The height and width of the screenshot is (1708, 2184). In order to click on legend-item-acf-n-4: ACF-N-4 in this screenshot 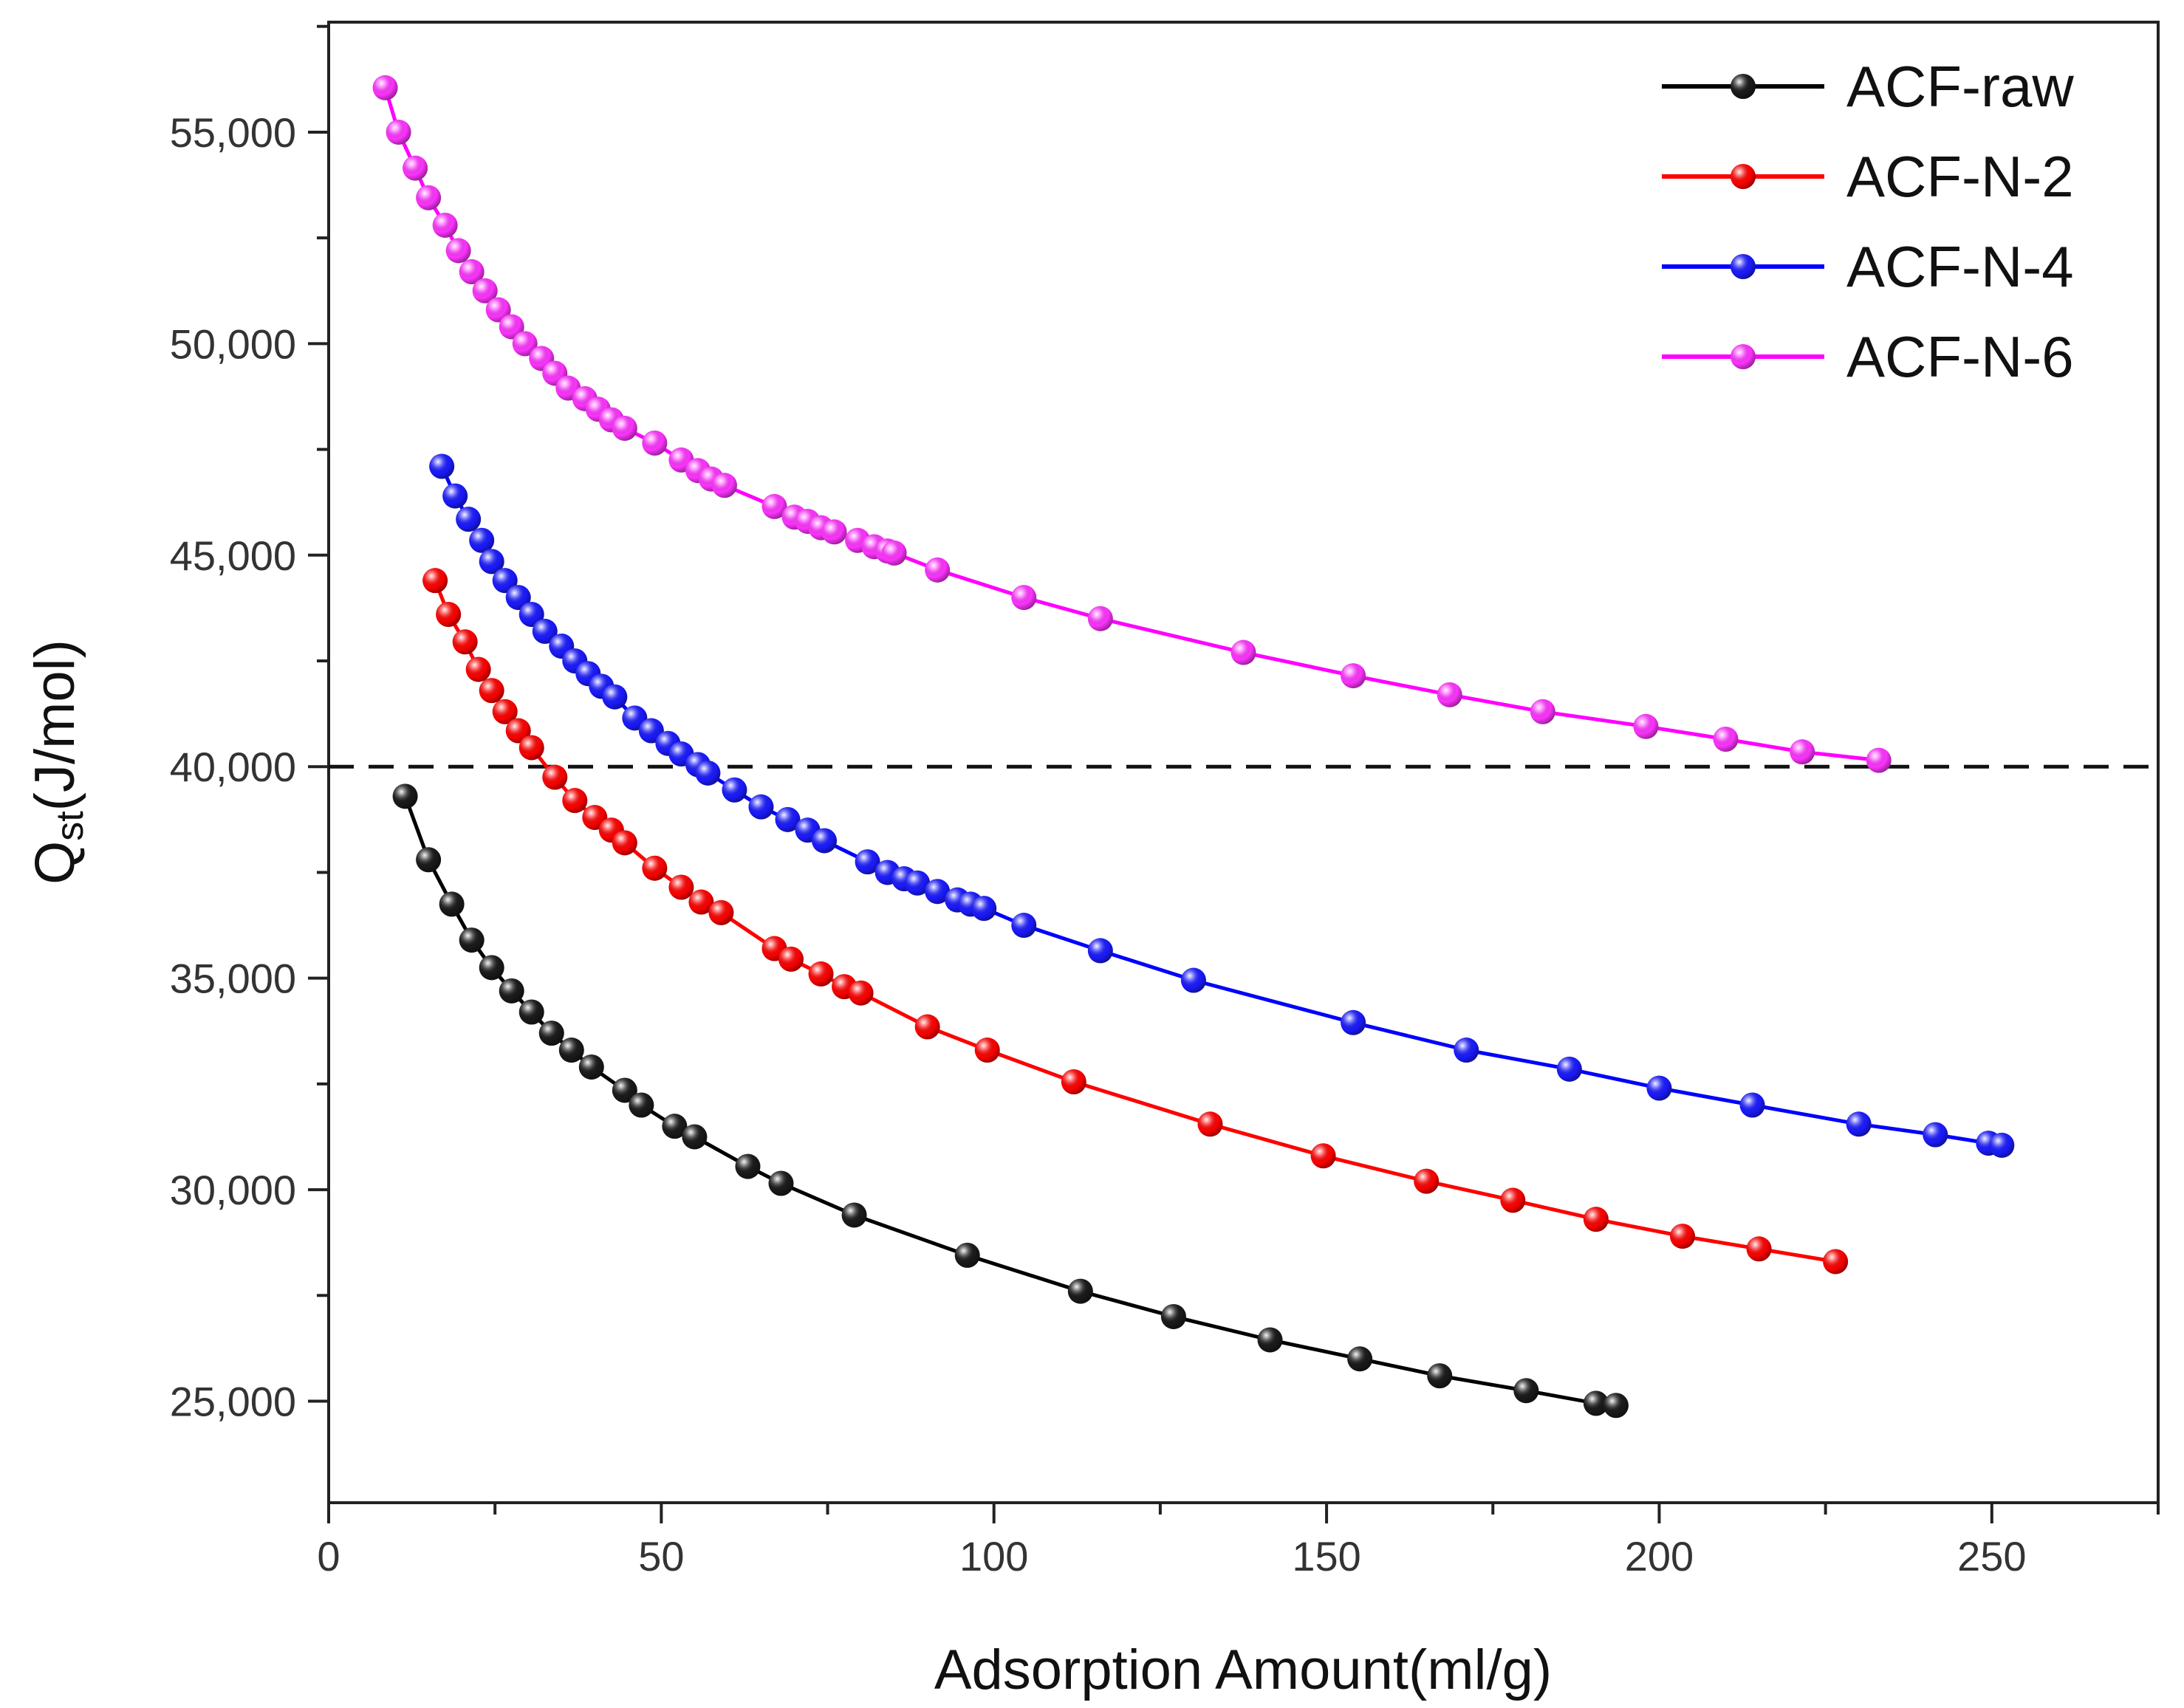, I will do `click(1868, 267)`.